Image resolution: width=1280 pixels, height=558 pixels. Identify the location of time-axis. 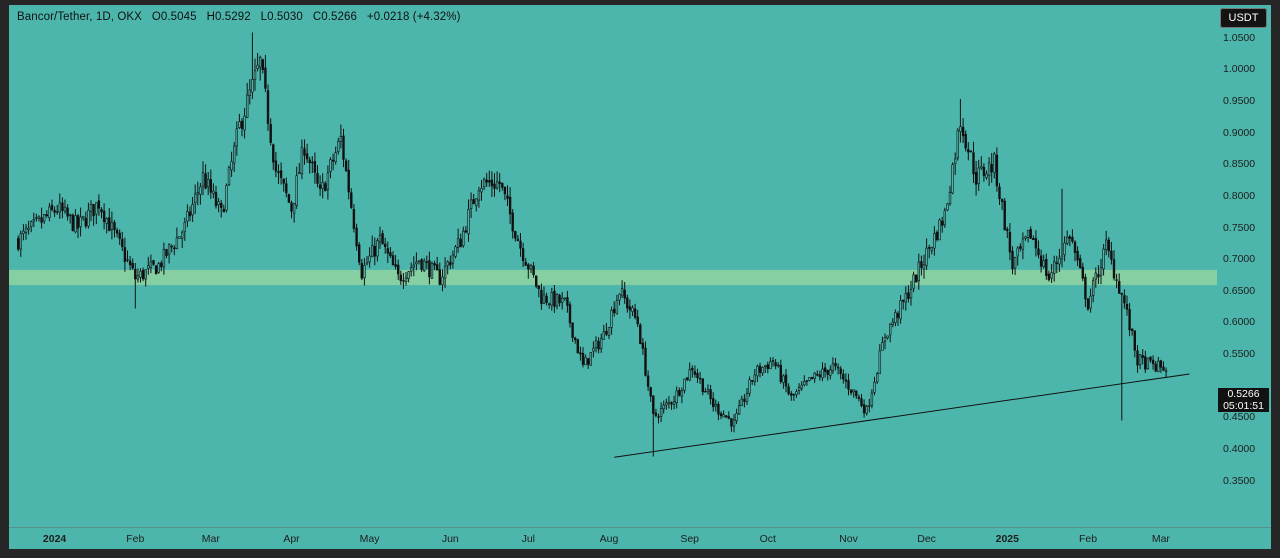
(613, 538).